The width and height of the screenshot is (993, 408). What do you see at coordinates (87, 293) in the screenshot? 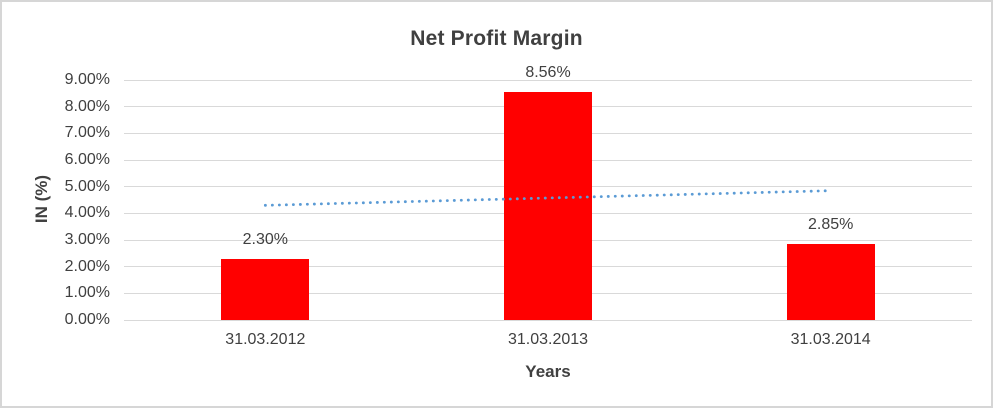
I see `y-tick-label: 1.00%` at bounding box center [87, 293].